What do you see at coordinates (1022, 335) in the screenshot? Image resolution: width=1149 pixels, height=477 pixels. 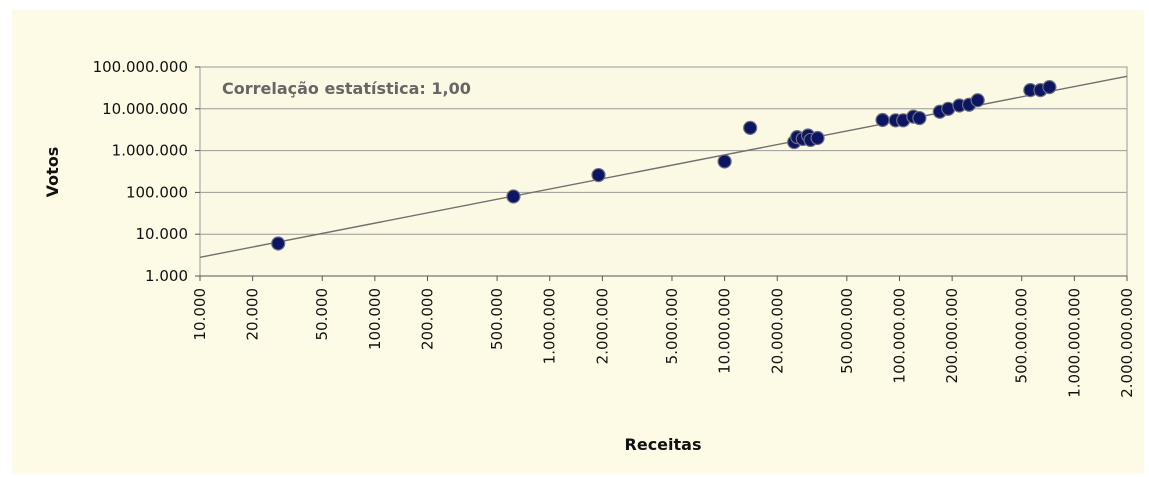 I see `x-tick-label: 500.000.000` at bounding box center [1022, 335].